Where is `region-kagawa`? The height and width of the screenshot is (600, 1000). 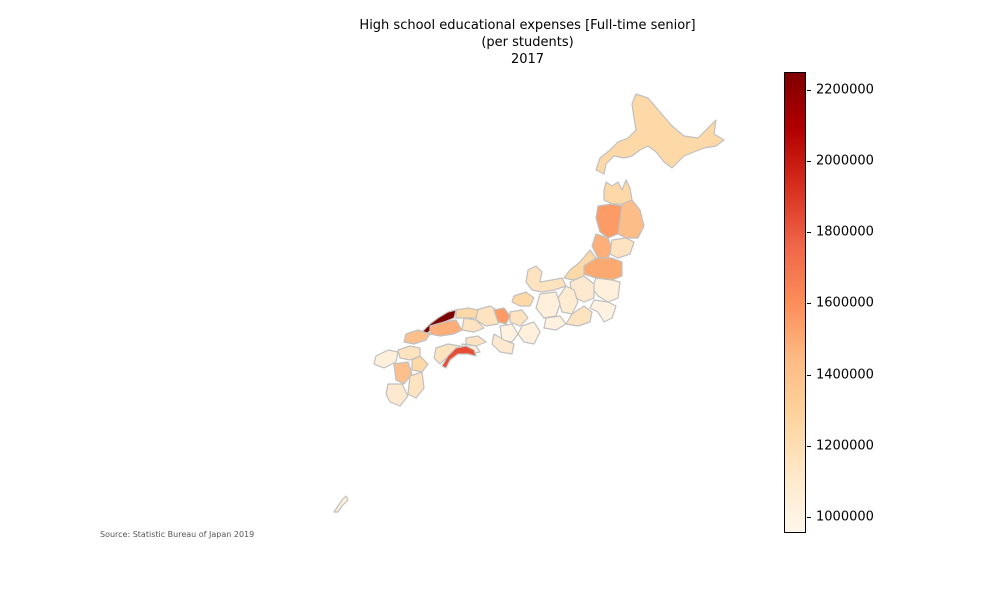
region-kagawa is located at coordinates (476, 341).